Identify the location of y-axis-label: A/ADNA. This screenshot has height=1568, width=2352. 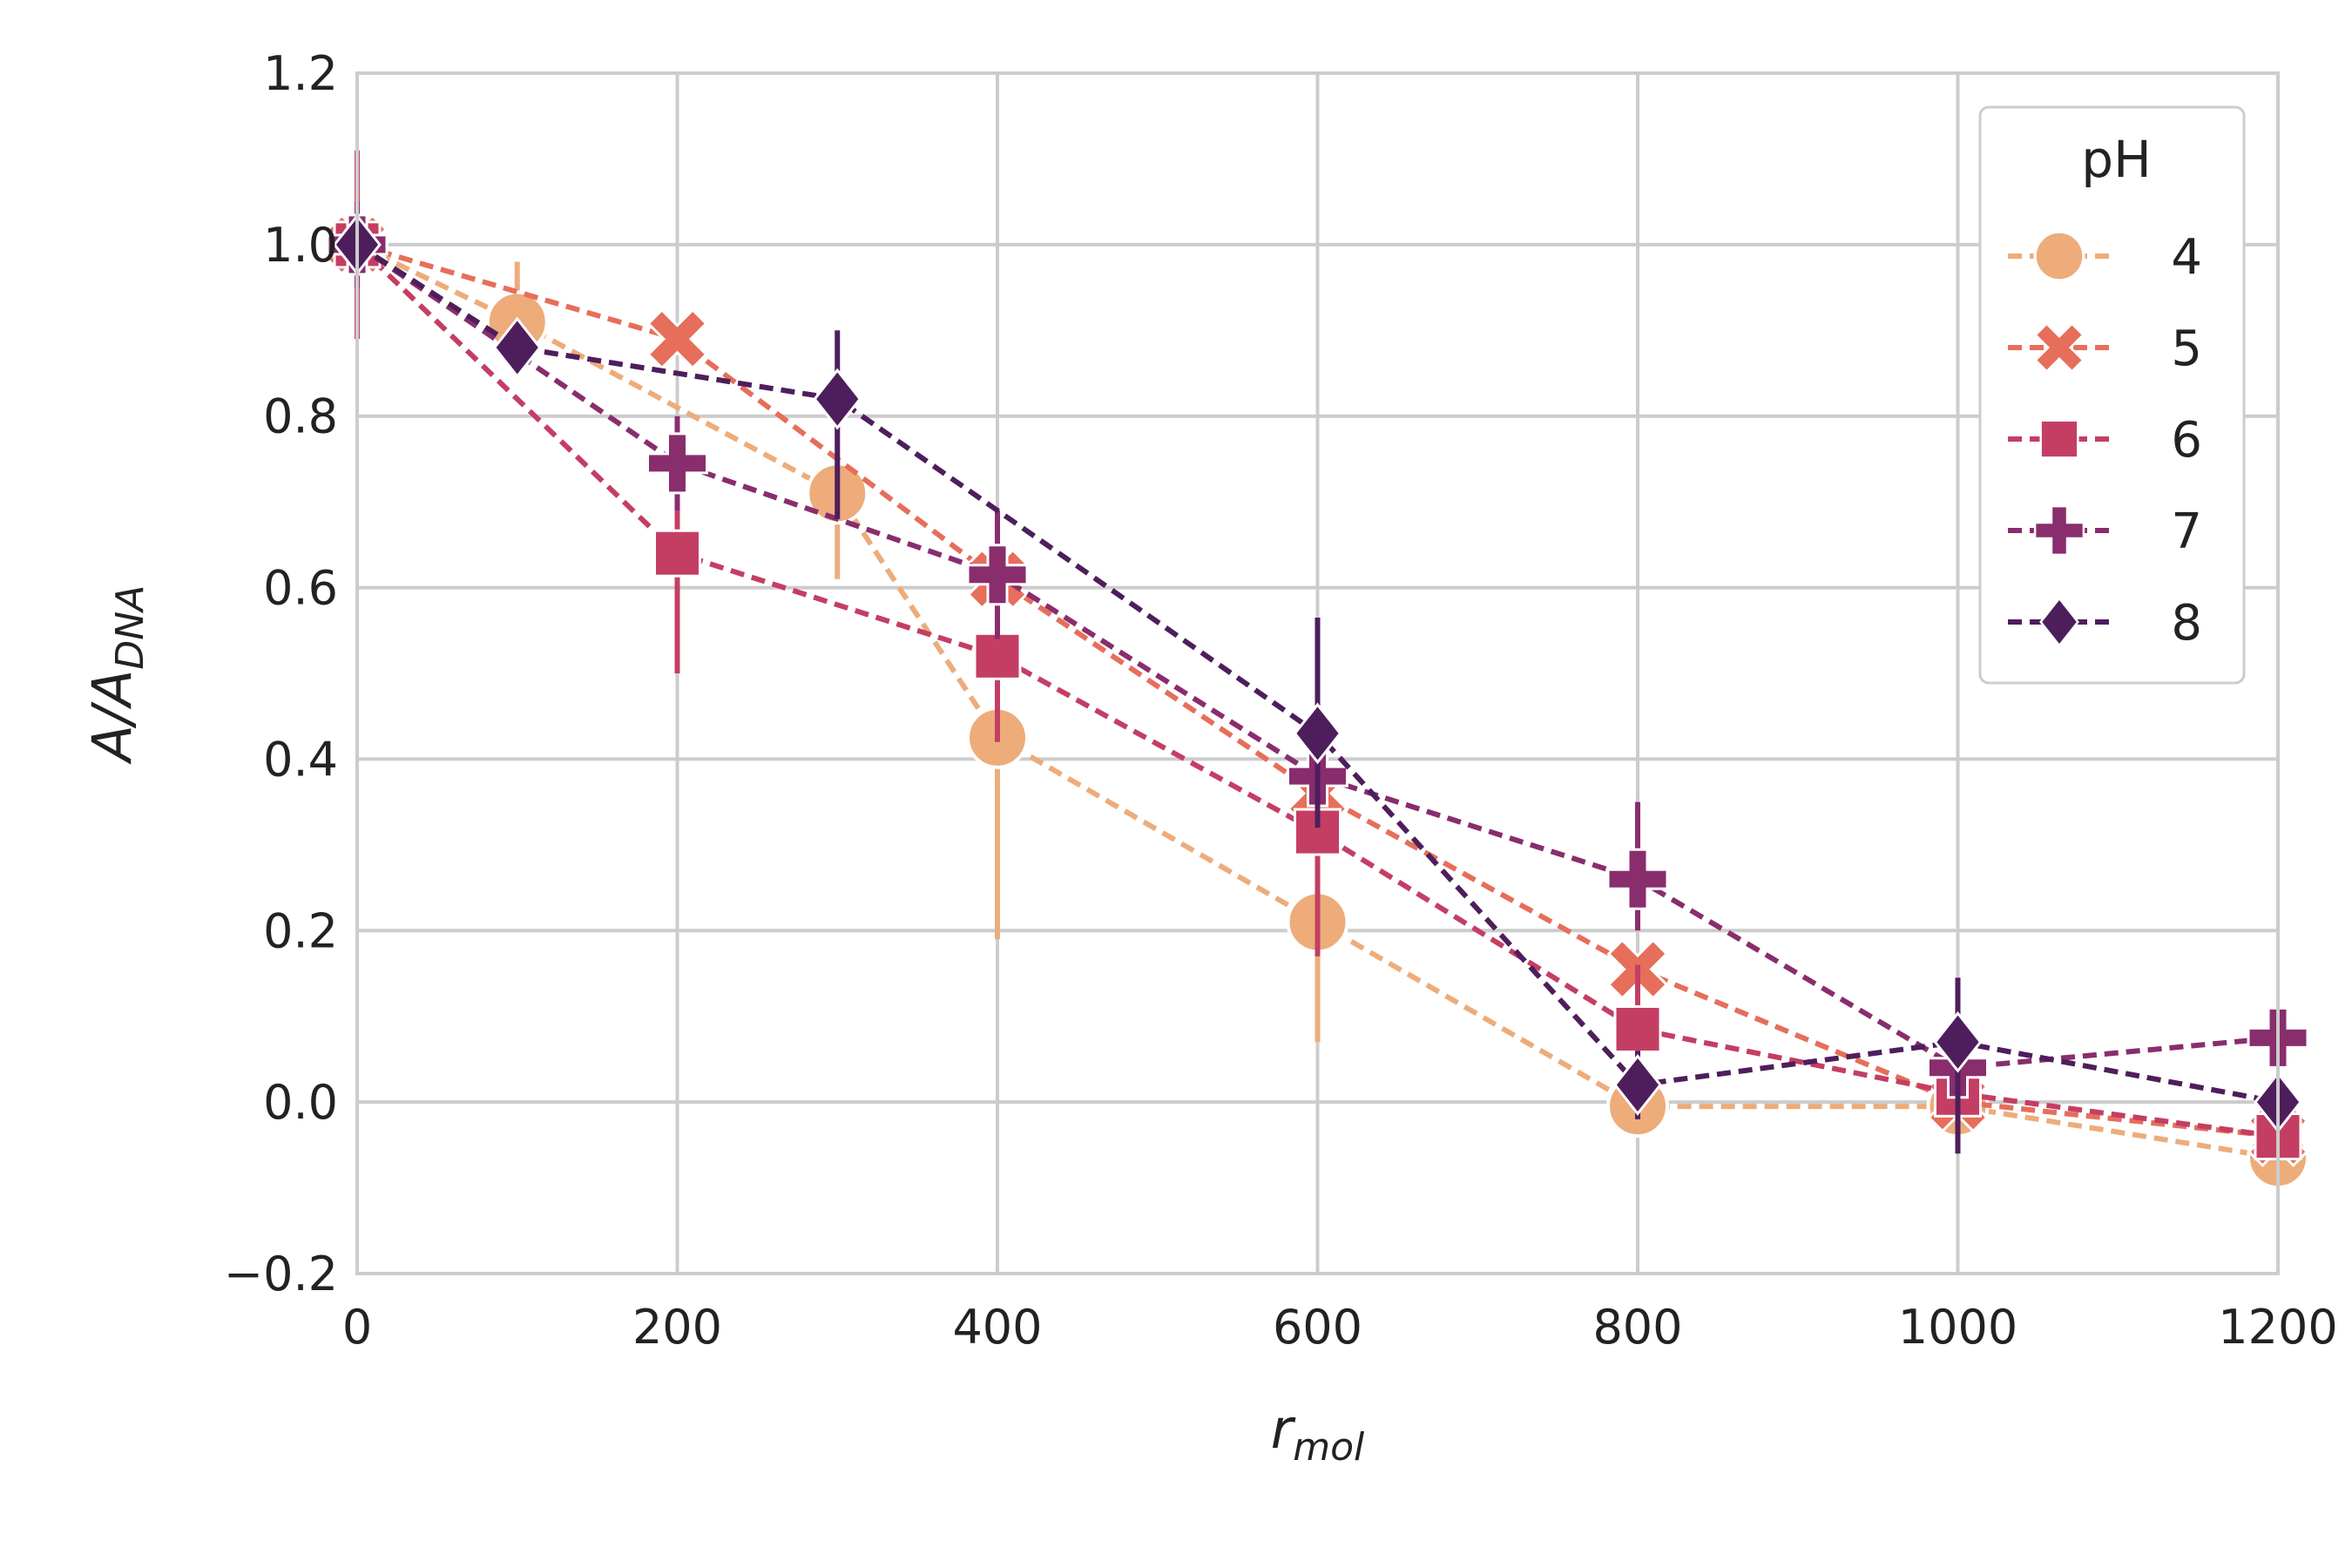
(116, 675).